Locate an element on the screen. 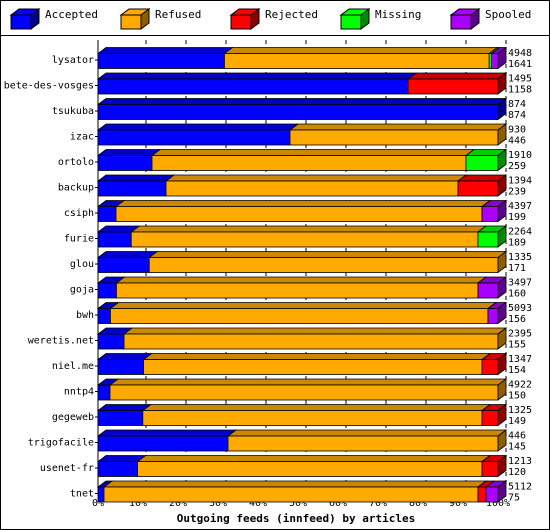  x-tick-label: 50% is located at coordinates (298, 503).